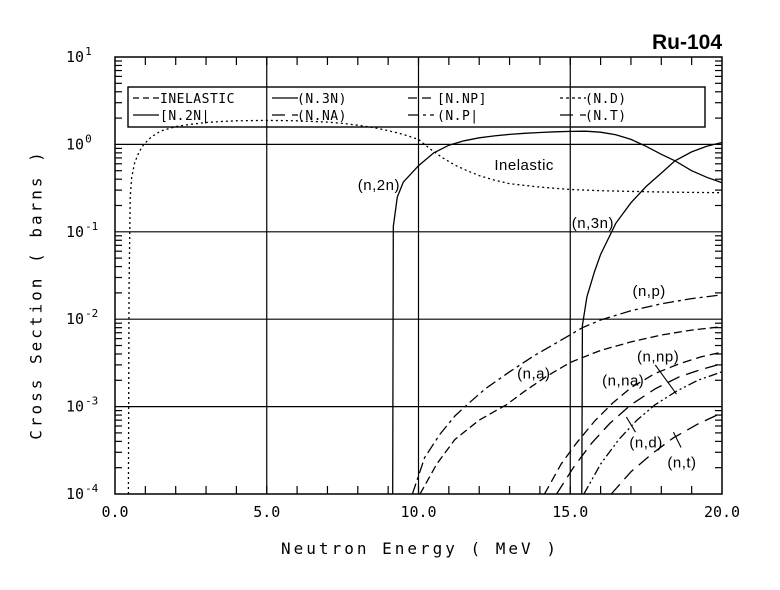 This screenshot has width=780, height=590. What do you see at coordinates (666, 453) in the screenshot?
I see `curve-nt` at bounding box center [666, 453].